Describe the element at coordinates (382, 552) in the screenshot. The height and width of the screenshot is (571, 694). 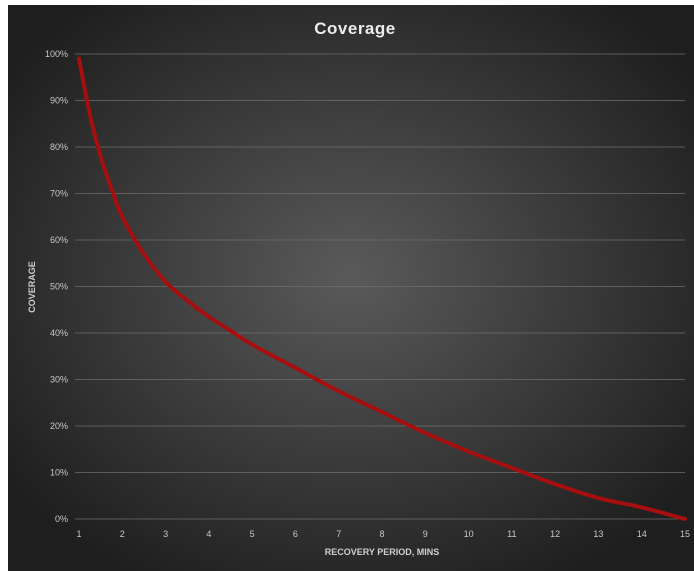
I see `x-axis-title: RECOVERY PERIOD, MINS` at that location.